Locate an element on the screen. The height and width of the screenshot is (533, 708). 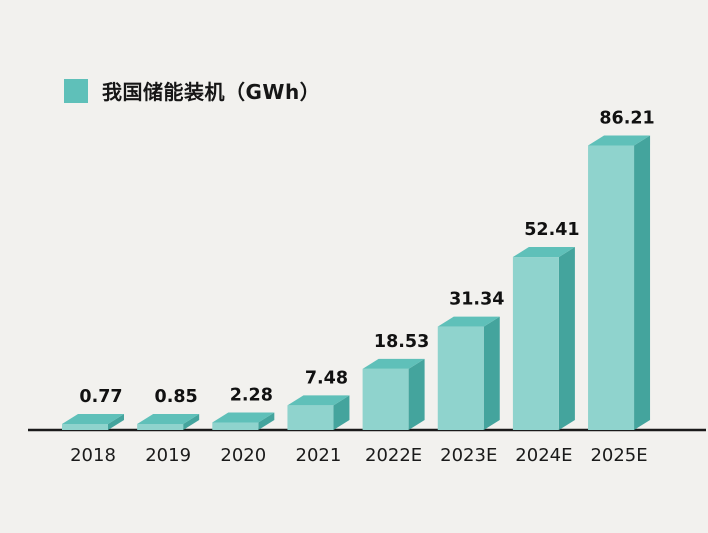
bar-group: 86.21 2025E is located at coordinates (621, 287).